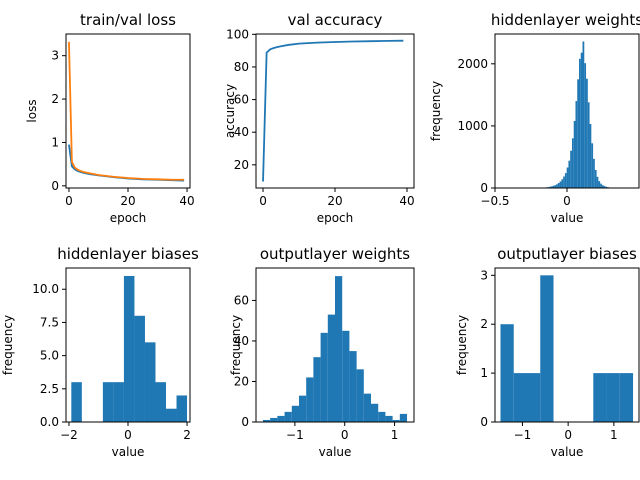  Describe the element at coordinates (49, 356) in the screenshot. I see `y-tick-label: 5.0` at that location.